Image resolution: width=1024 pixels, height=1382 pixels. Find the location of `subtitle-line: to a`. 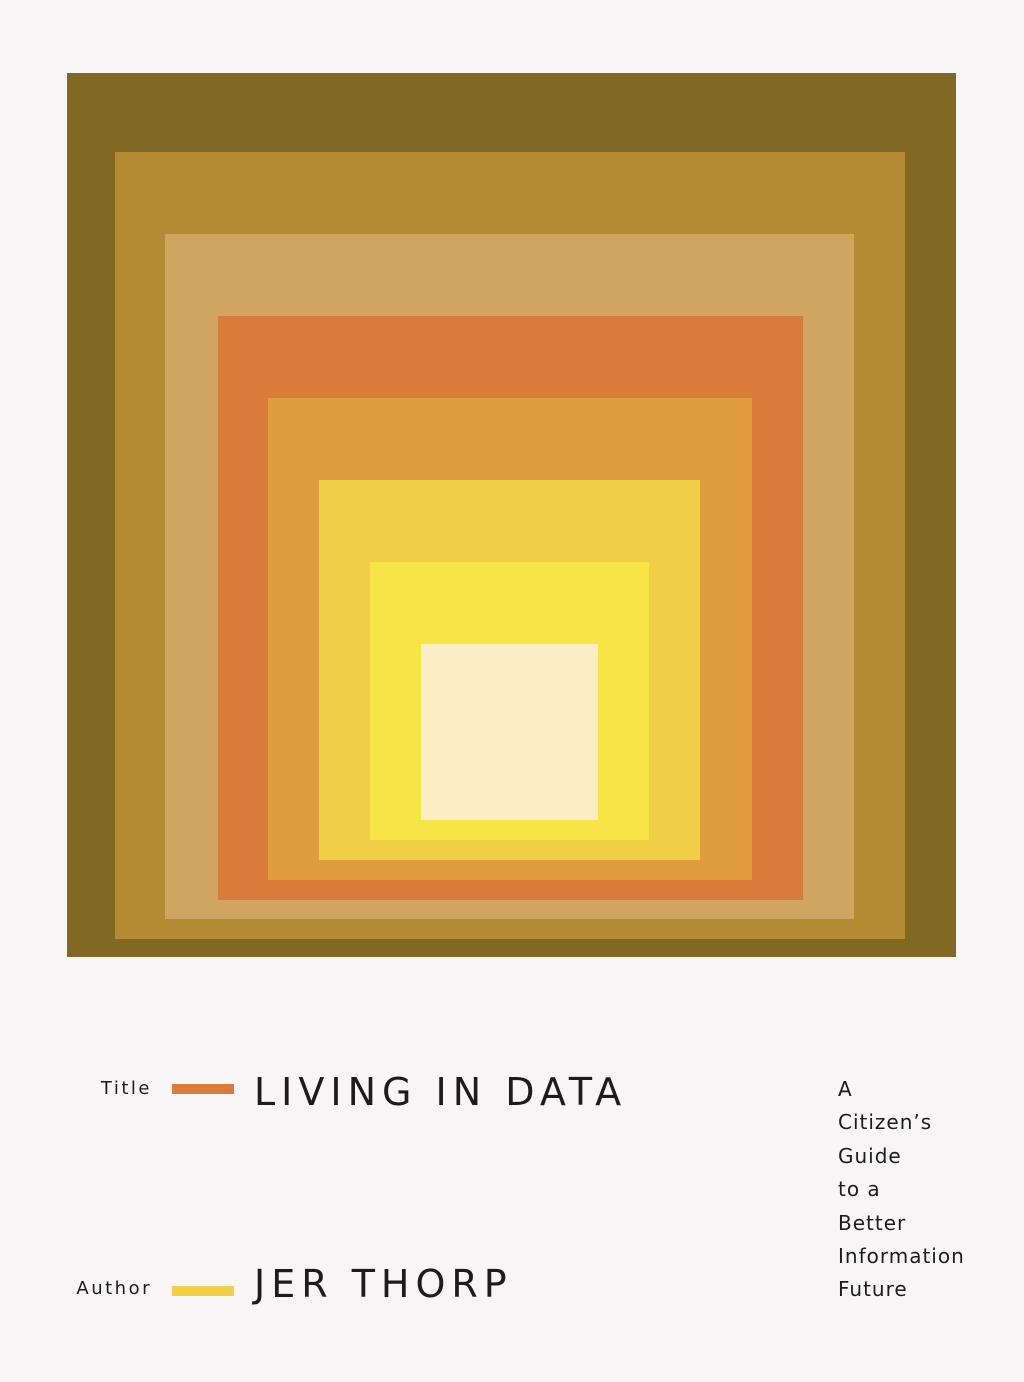

subtitle-line: to a is located at coordinates (859, 1189).